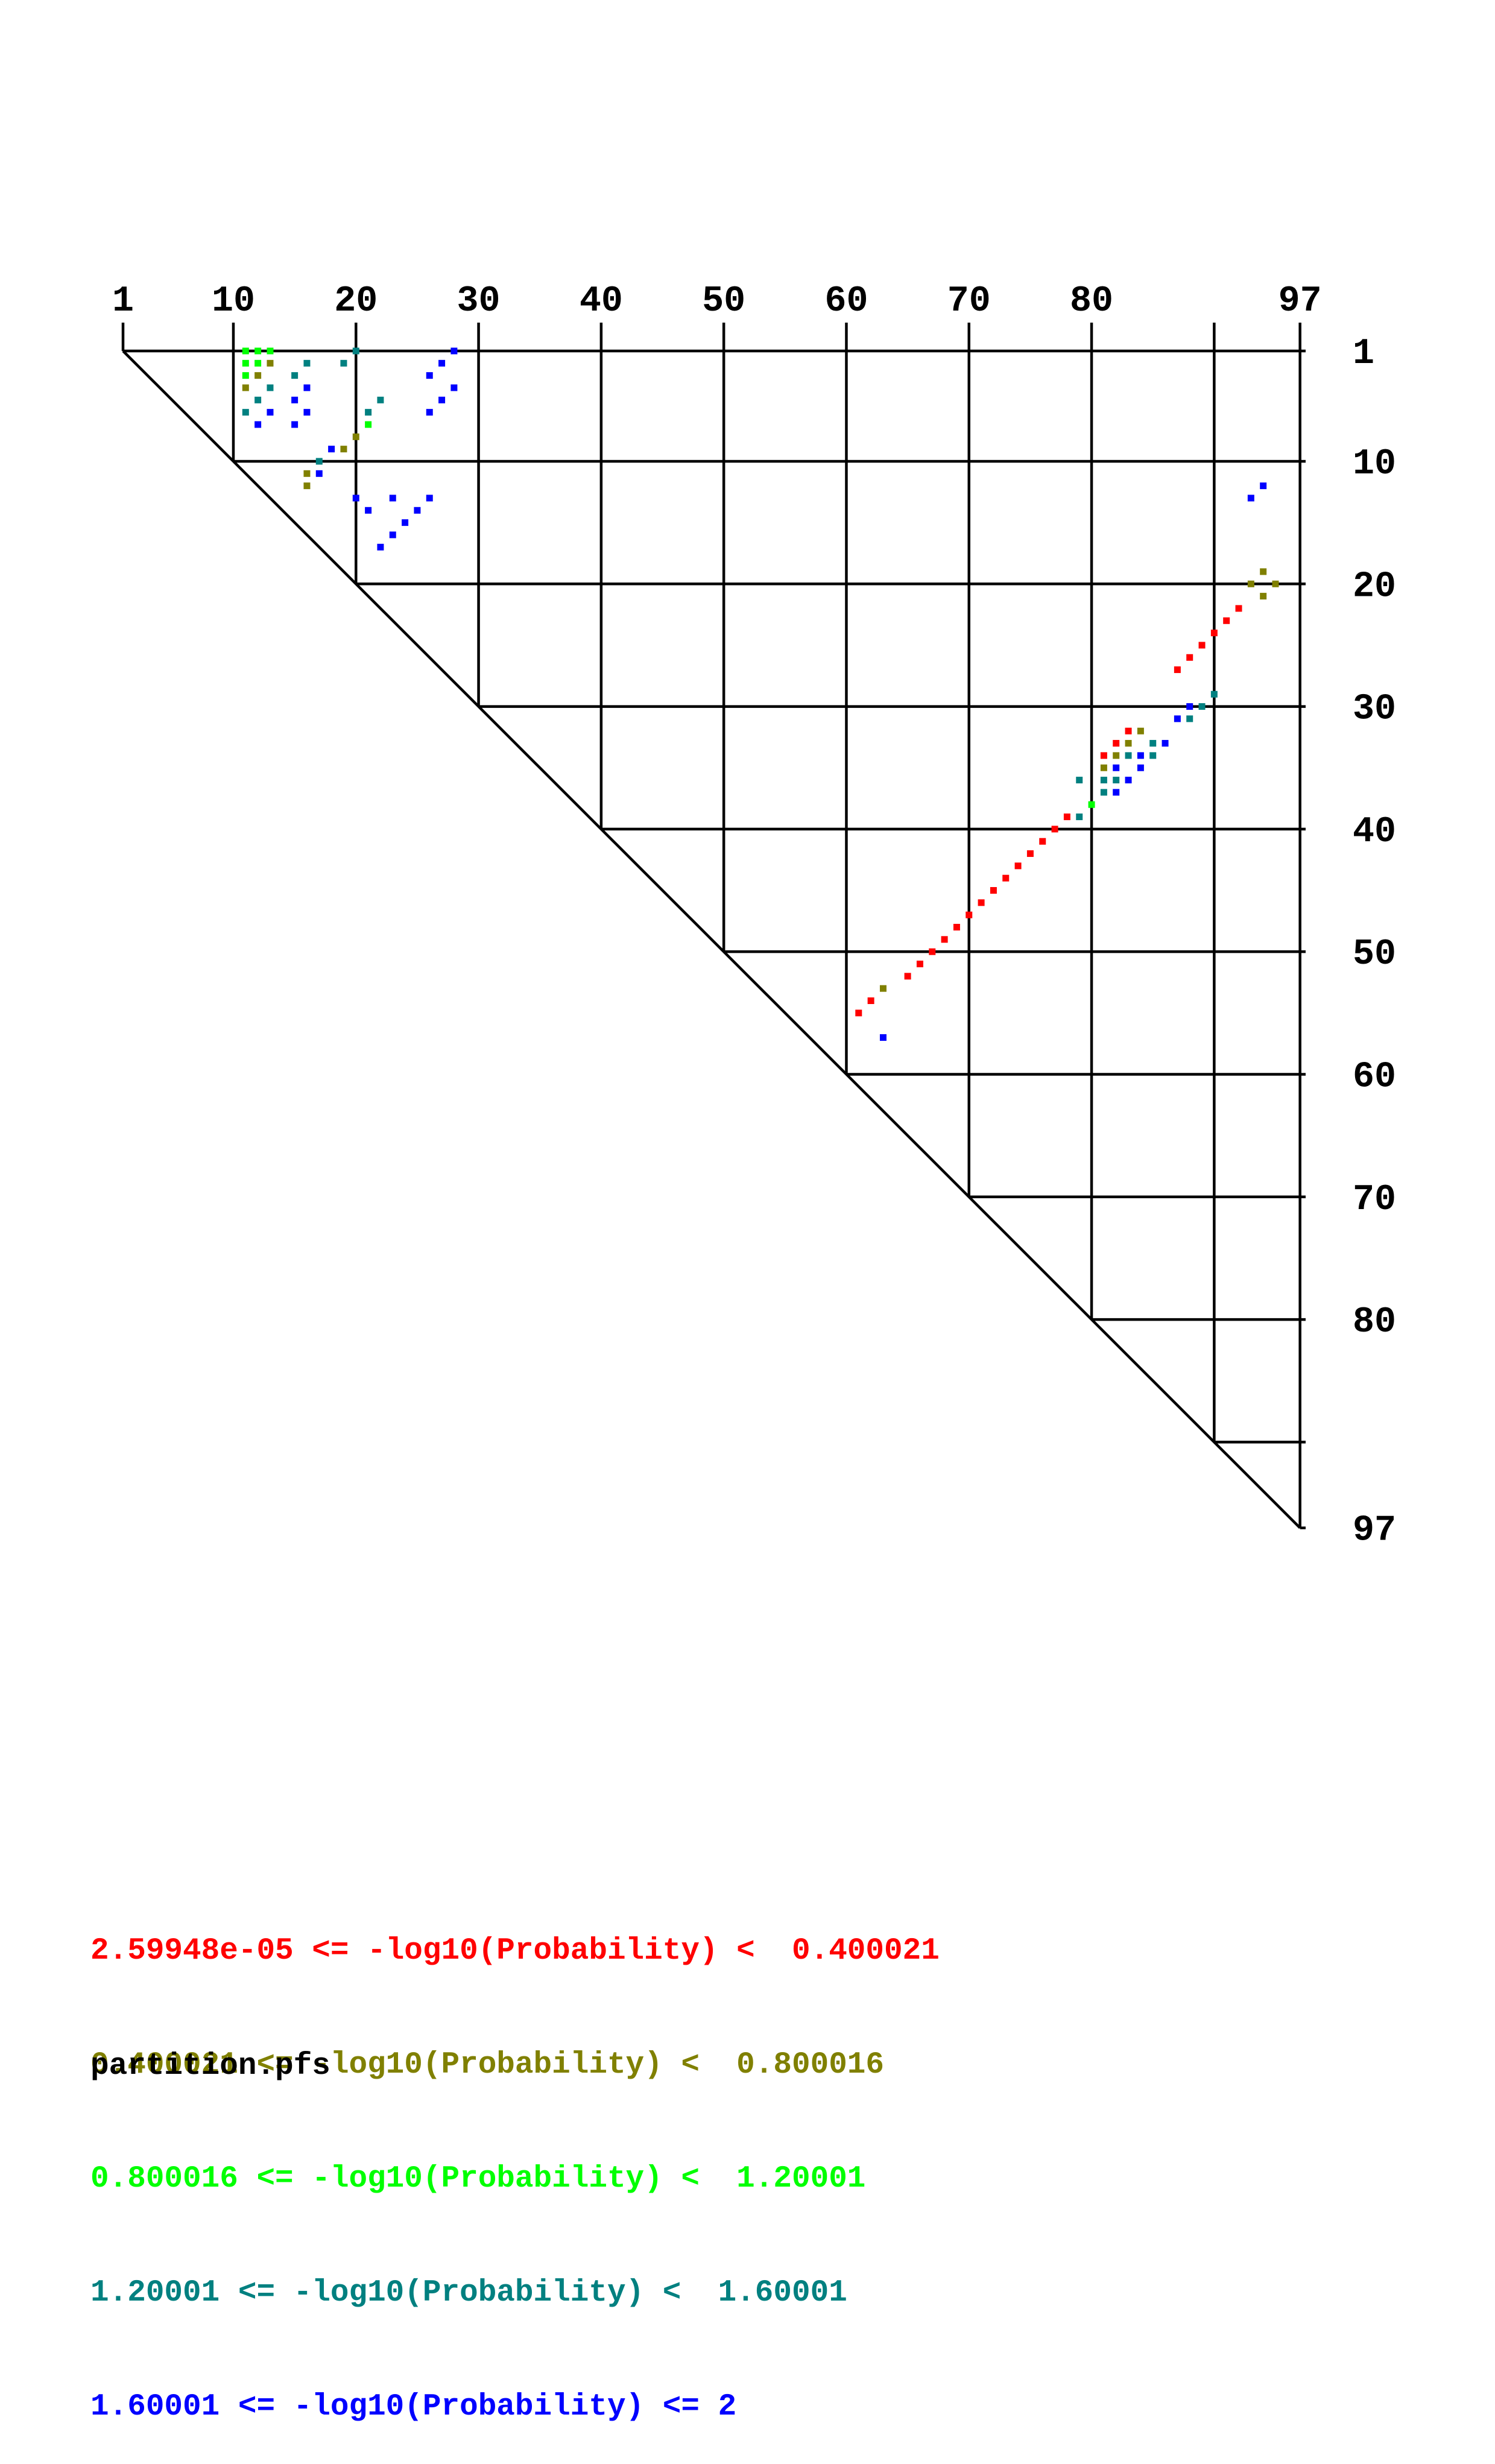 This screenshot has width=1495, height=2464. Describe the element at coordinates (233, 301) in the screenshot. I see `x-tick-label: 10` at that location.